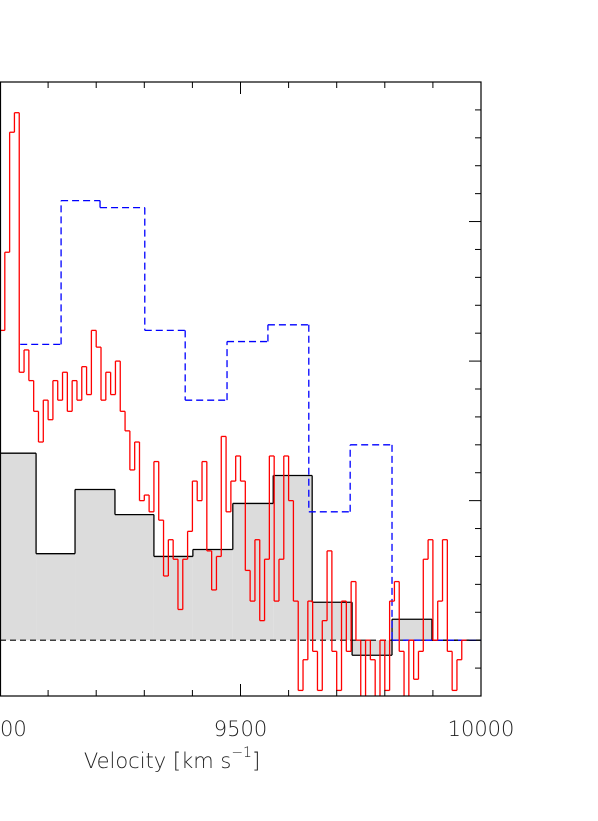 The image size is (598, 821). I want to click on x-label-end: ], so click(256, 761).